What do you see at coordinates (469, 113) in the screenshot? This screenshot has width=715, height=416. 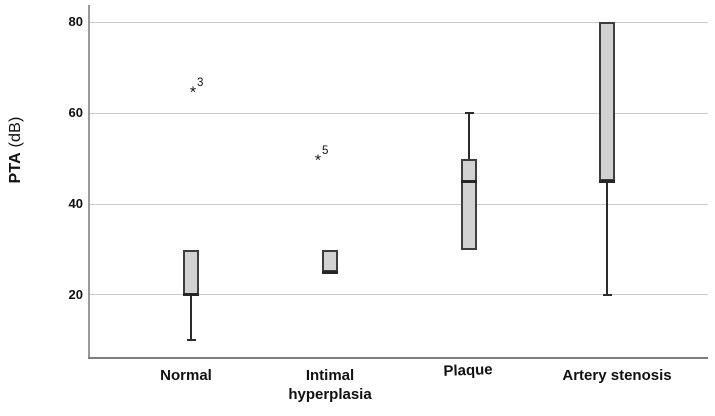 I see `whisker-cap-high-plaque` at bounding box center [469, 113].